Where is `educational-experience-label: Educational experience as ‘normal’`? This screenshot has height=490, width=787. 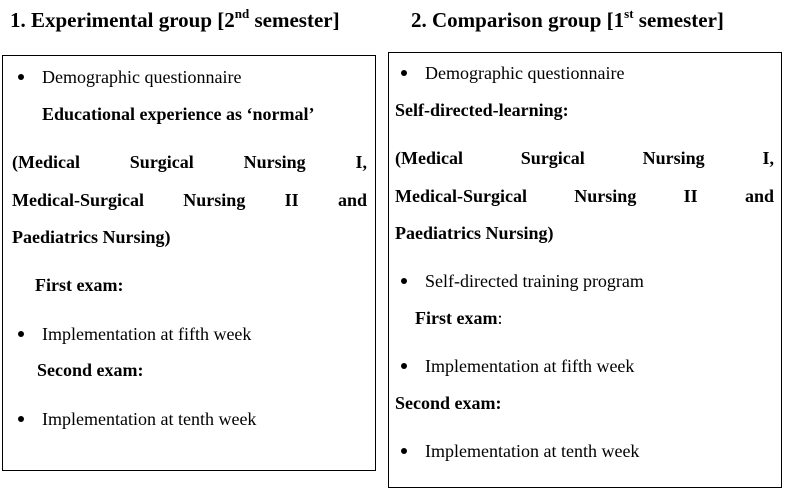 educational-experience-label: Educational experience as ‘normal’ is located at coordinates (178, 114).